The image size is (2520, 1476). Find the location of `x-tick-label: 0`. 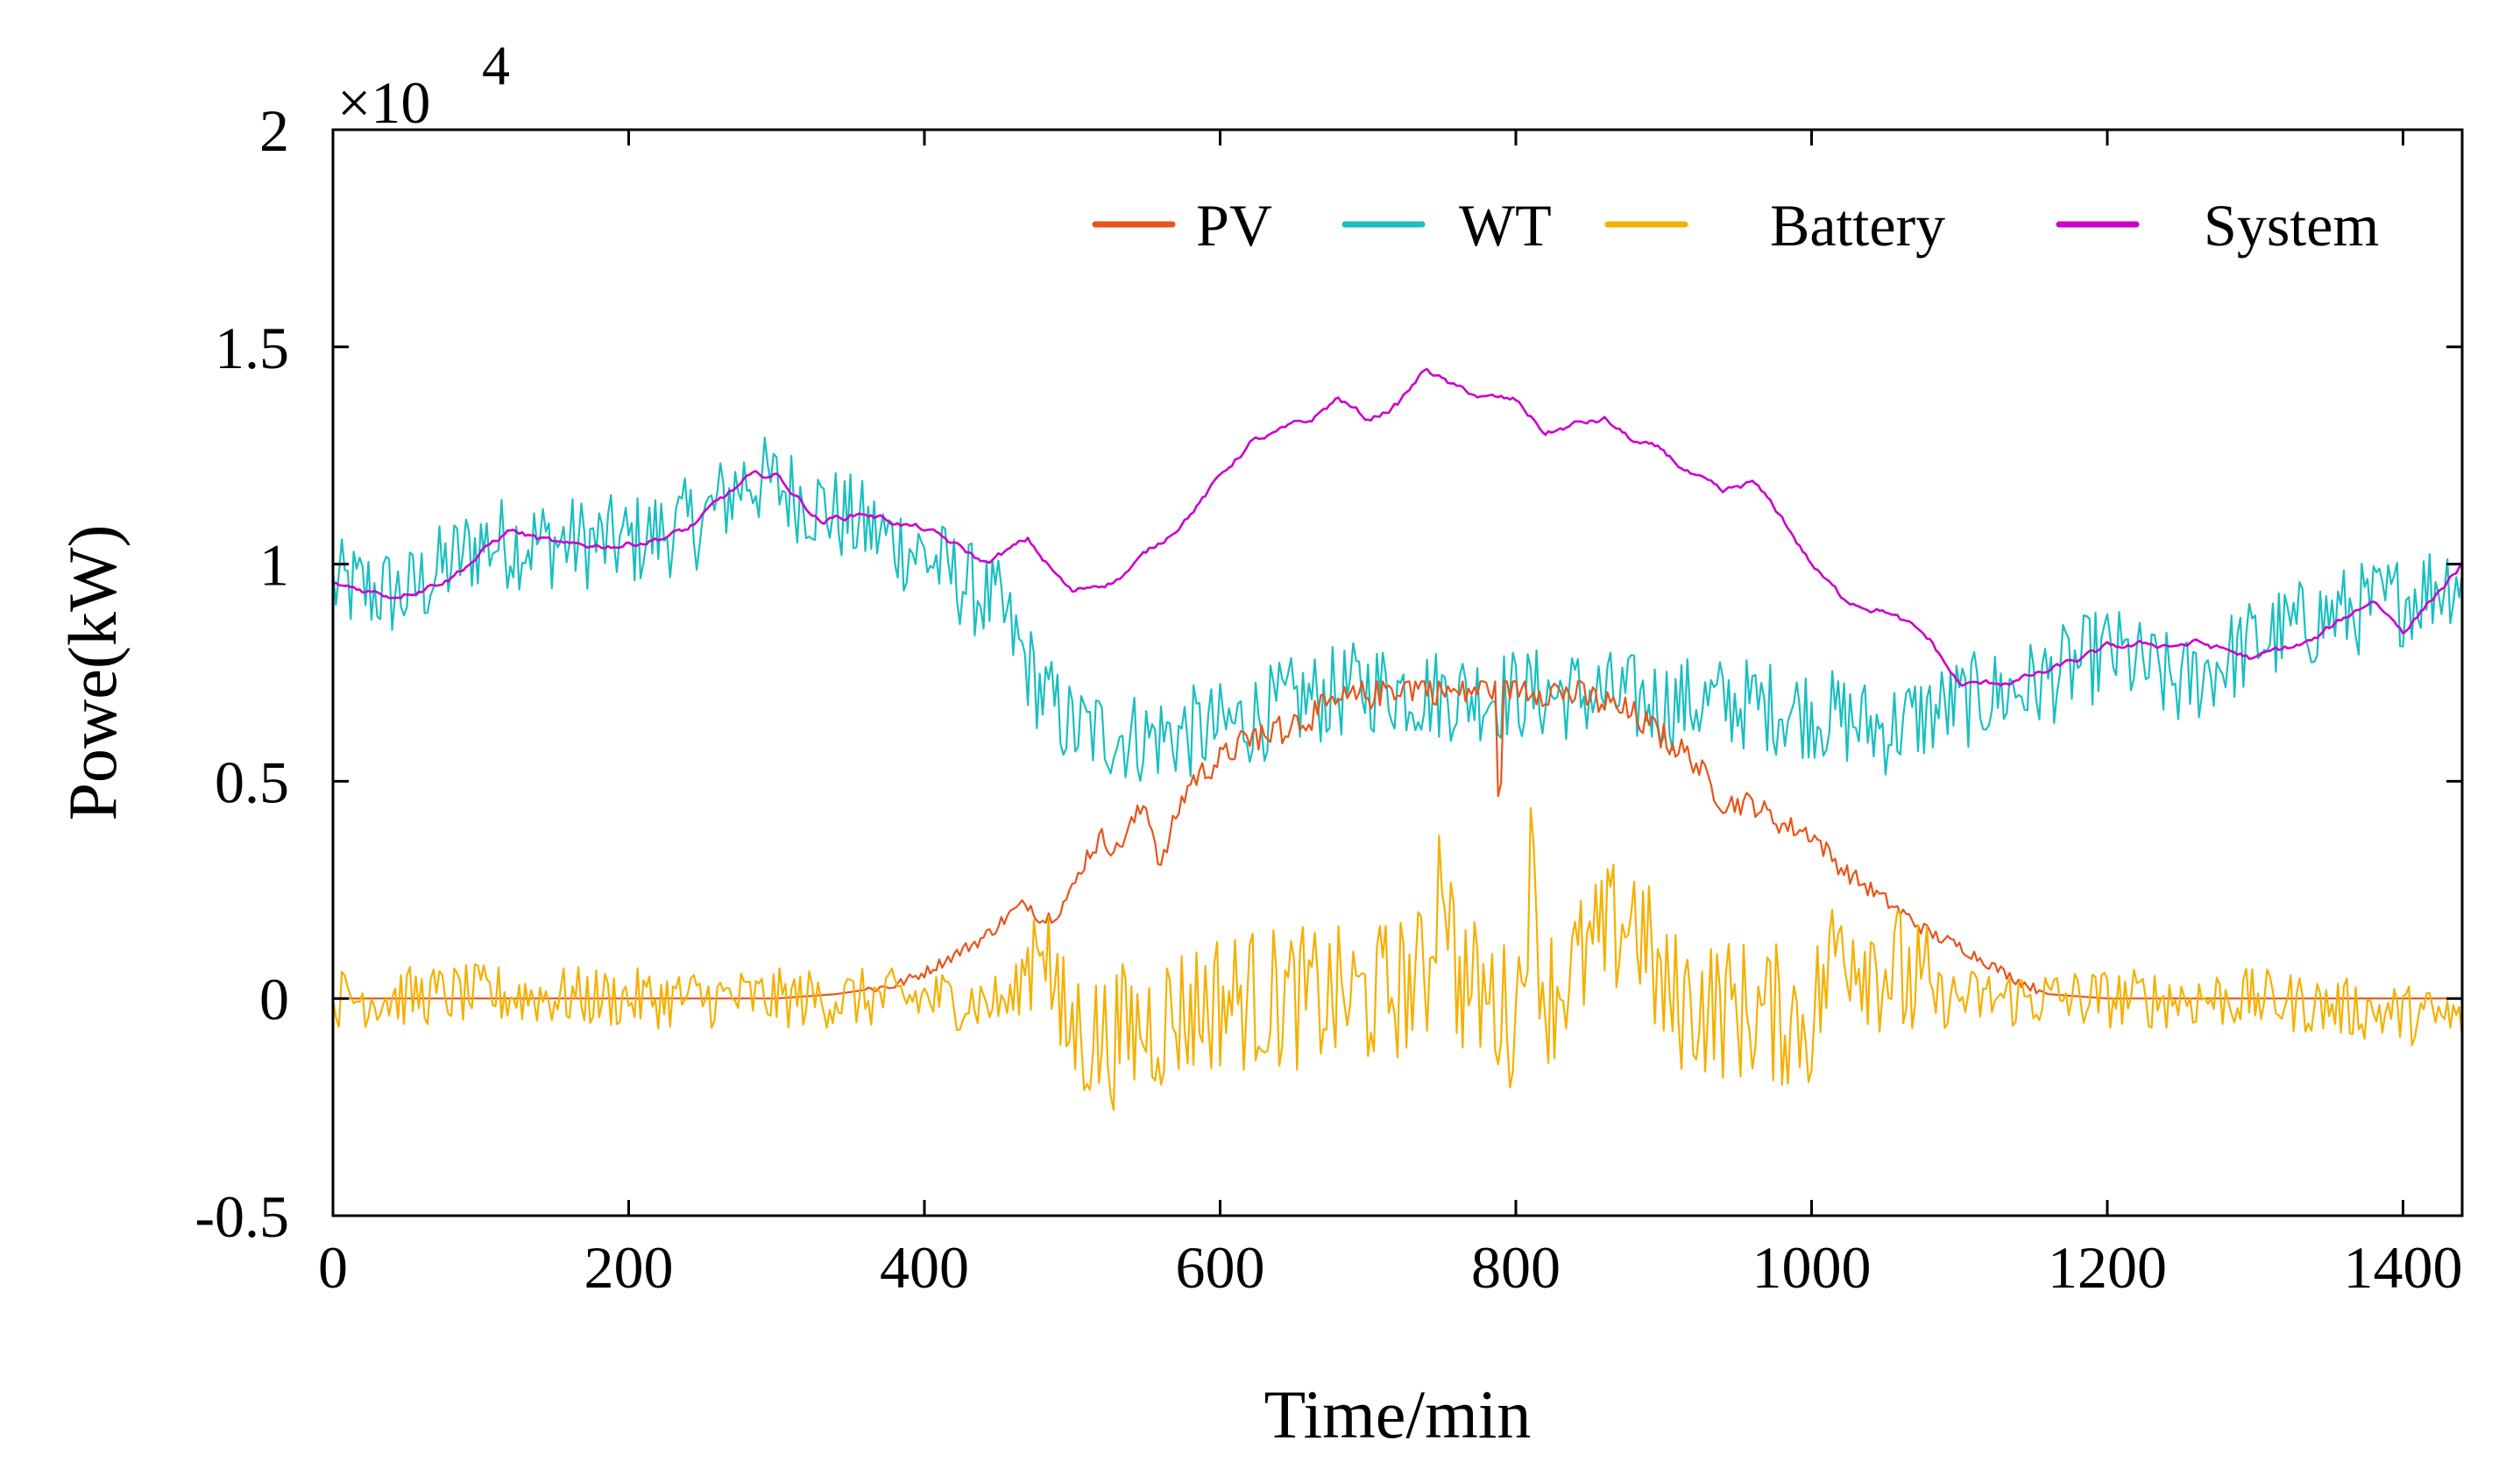

x-tick-label: 0 is located at coordinates (333, 1268).